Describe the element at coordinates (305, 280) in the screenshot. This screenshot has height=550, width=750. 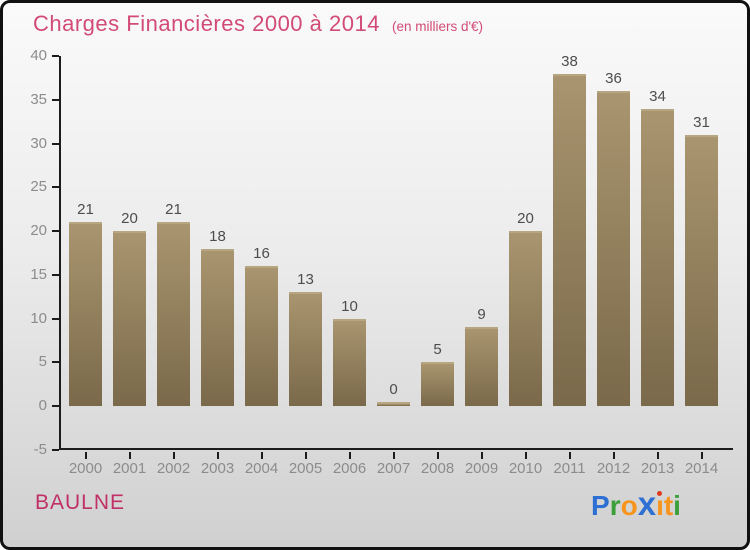
I see `bar-value-label: 13` at that location.